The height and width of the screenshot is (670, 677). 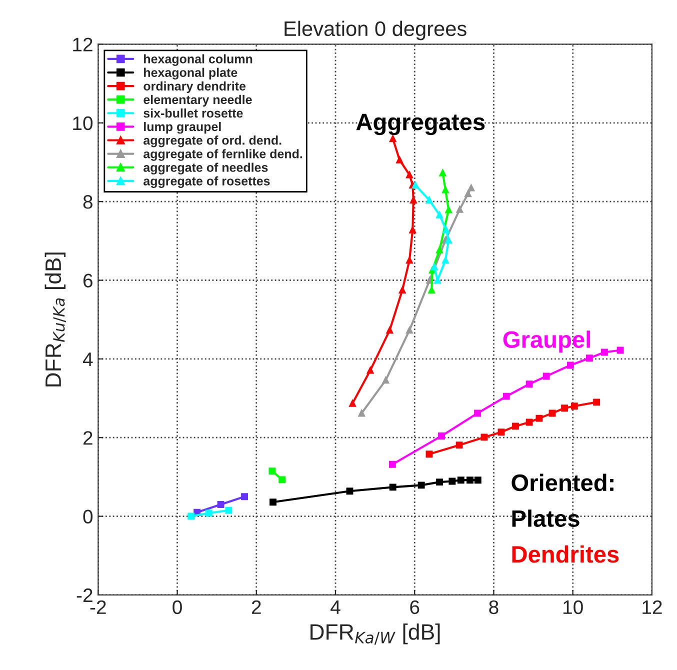 What do you see at coordinates (83, 123) in the screenshot?
I see `y-tick-label: 10` at bounding box center [83, 123].